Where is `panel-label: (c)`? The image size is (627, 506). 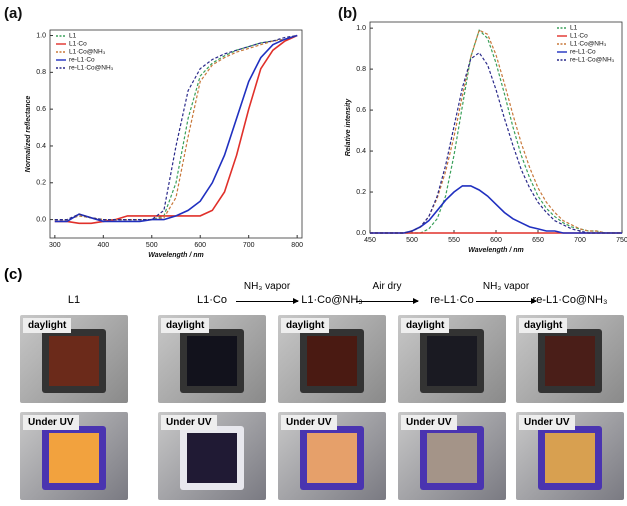 panel-label: (c) is located at coordinates (13, 274).